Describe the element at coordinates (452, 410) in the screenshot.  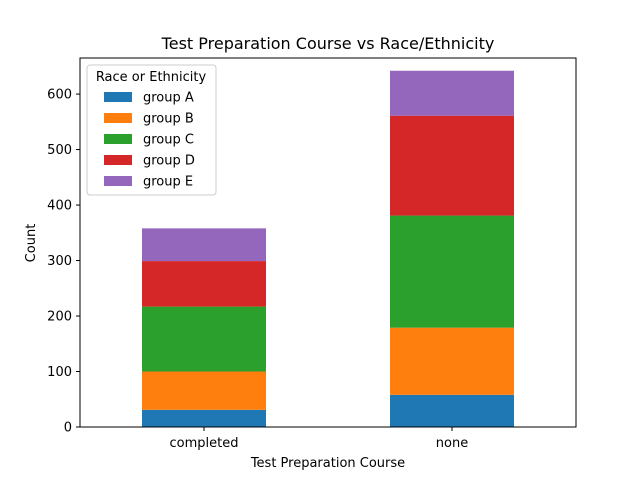
I see `bar-none-group-A` at that location.